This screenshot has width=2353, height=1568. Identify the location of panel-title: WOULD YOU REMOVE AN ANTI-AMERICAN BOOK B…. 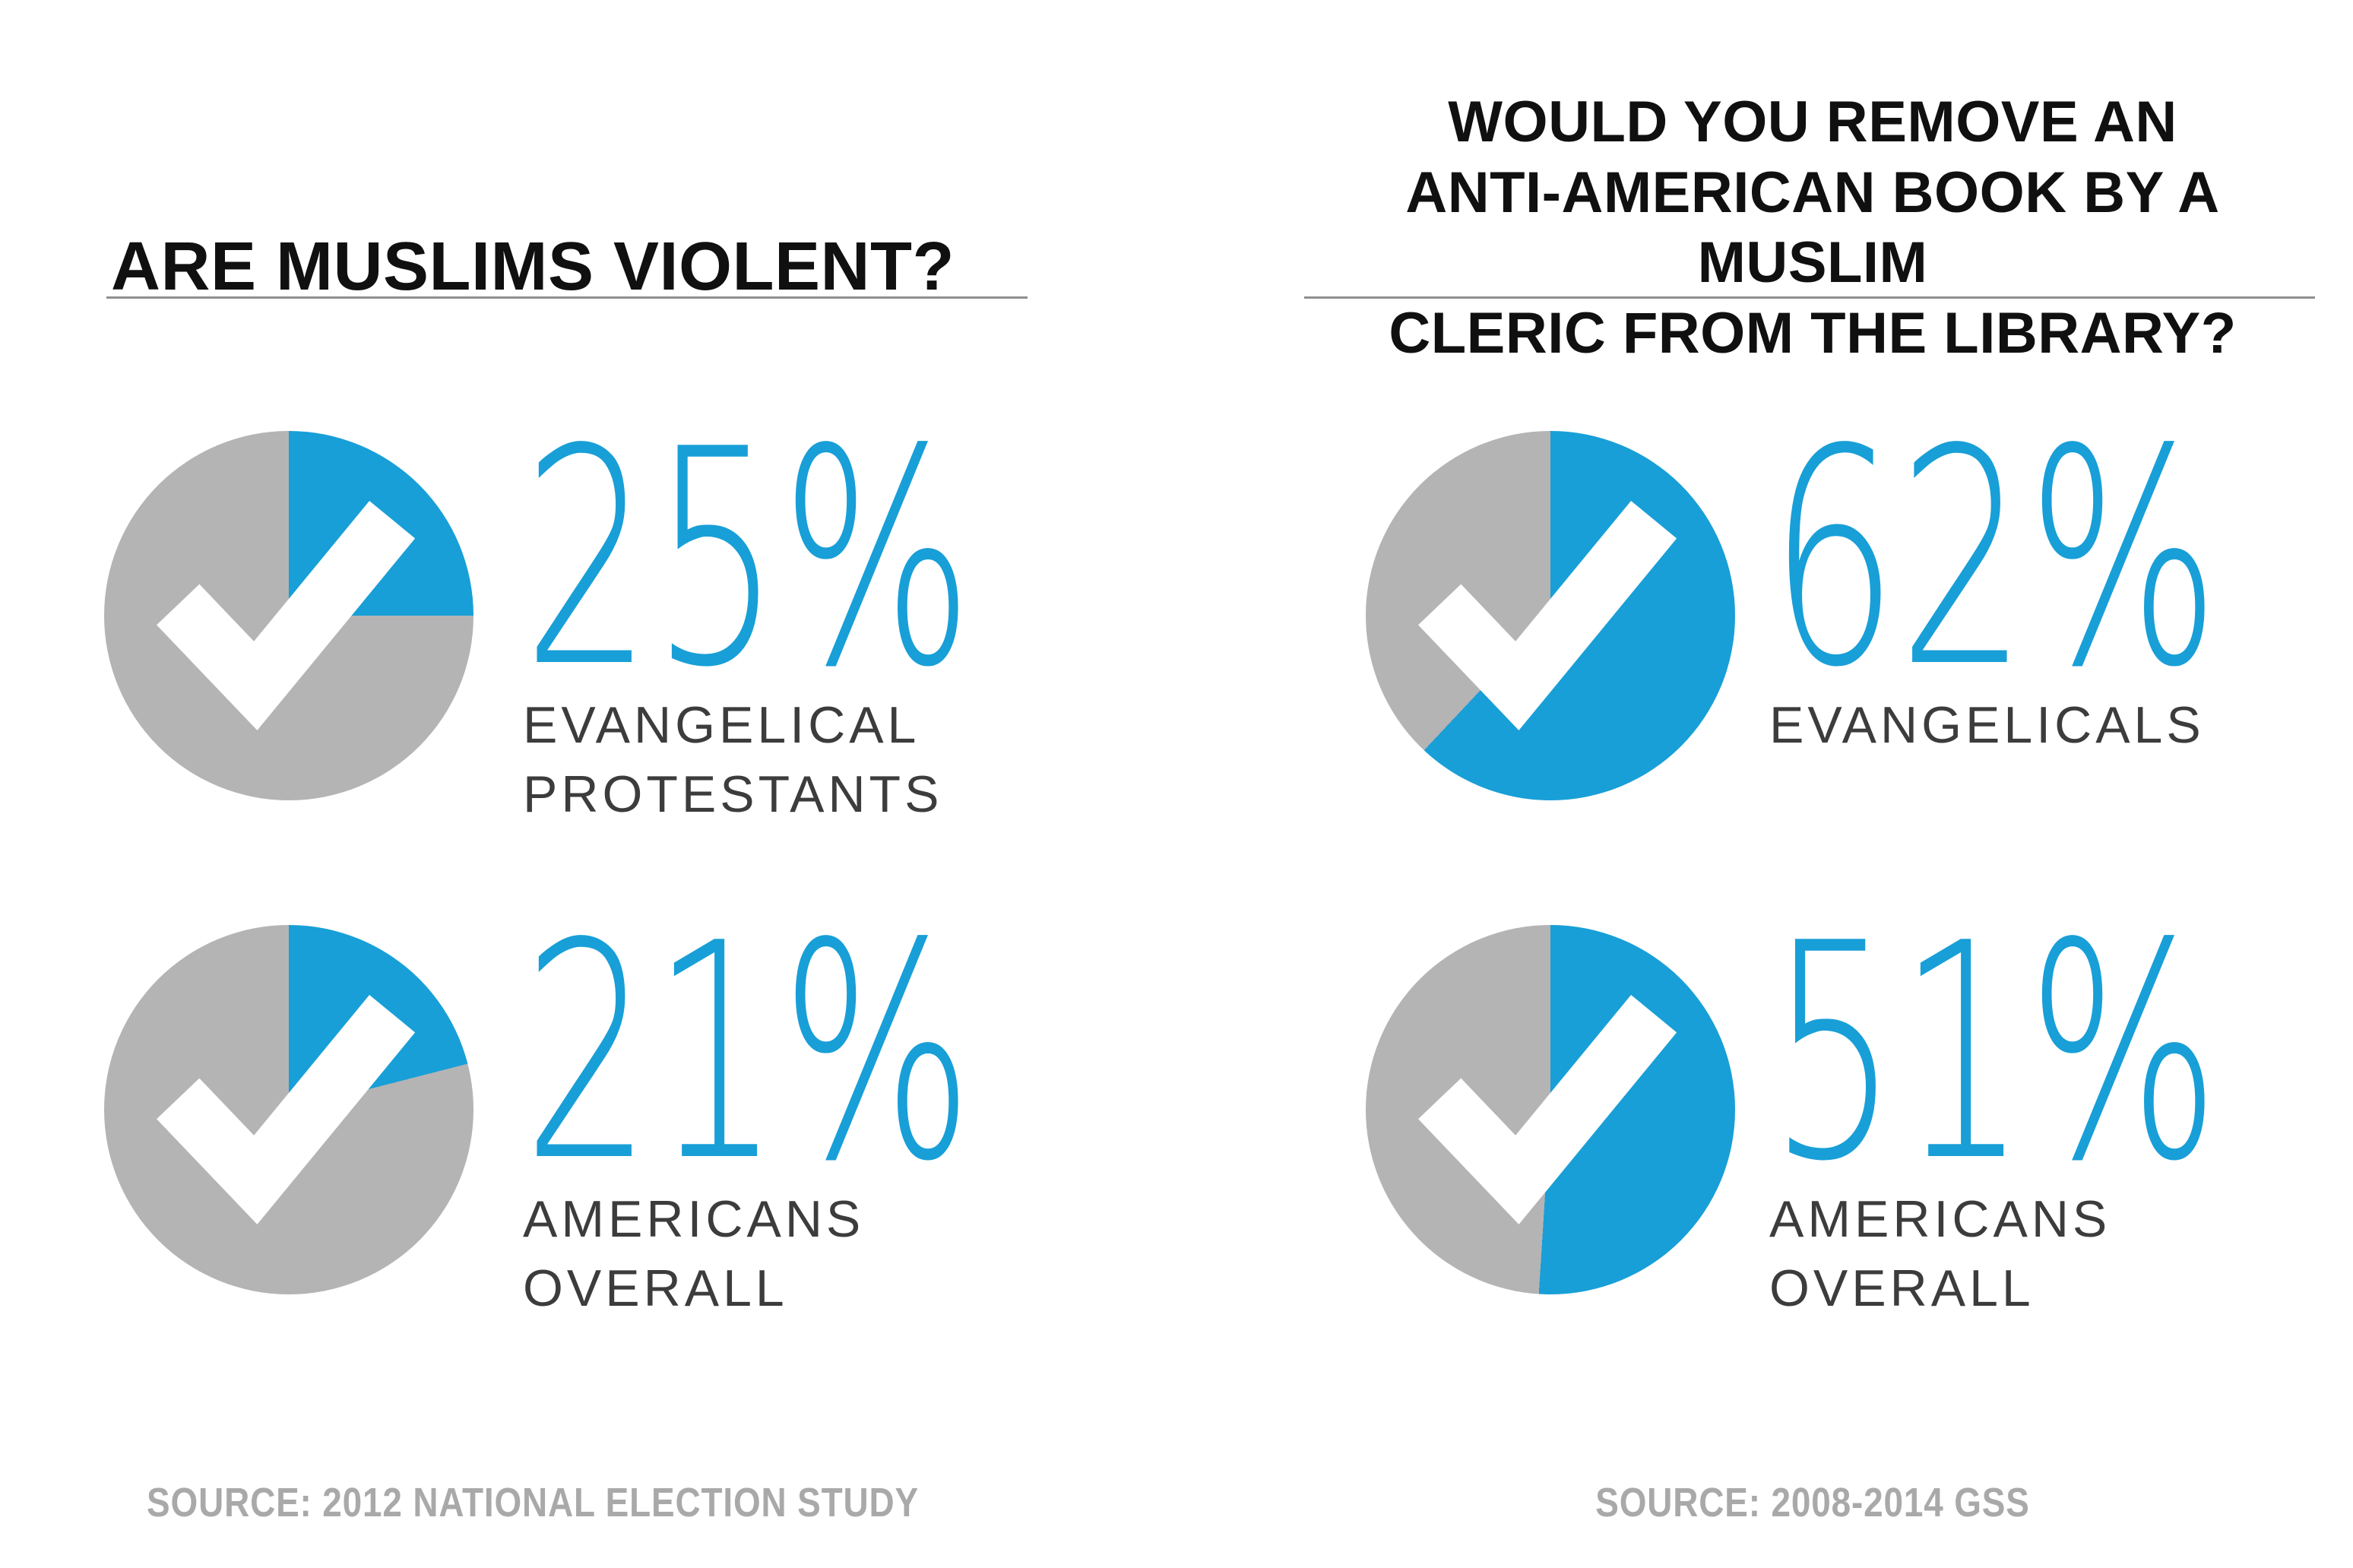
(1812, 228).